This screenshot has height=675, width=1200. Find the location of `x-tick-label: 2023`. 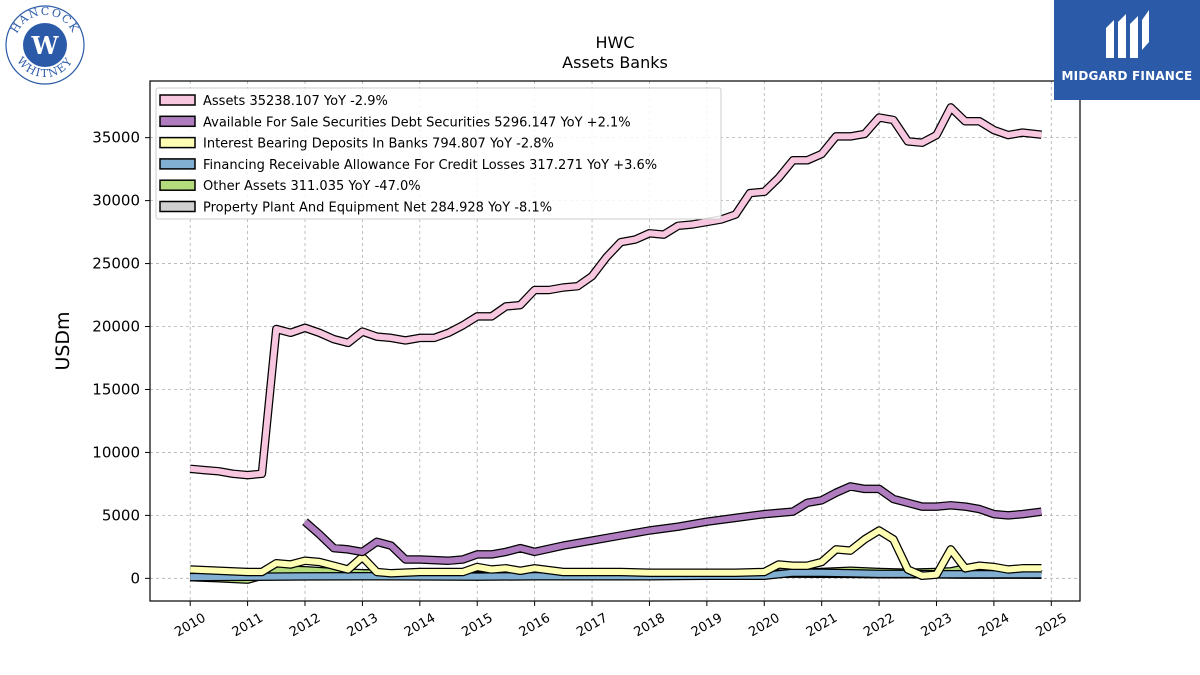

x-tick-label: 2023 is located at coordinates (937, 626).